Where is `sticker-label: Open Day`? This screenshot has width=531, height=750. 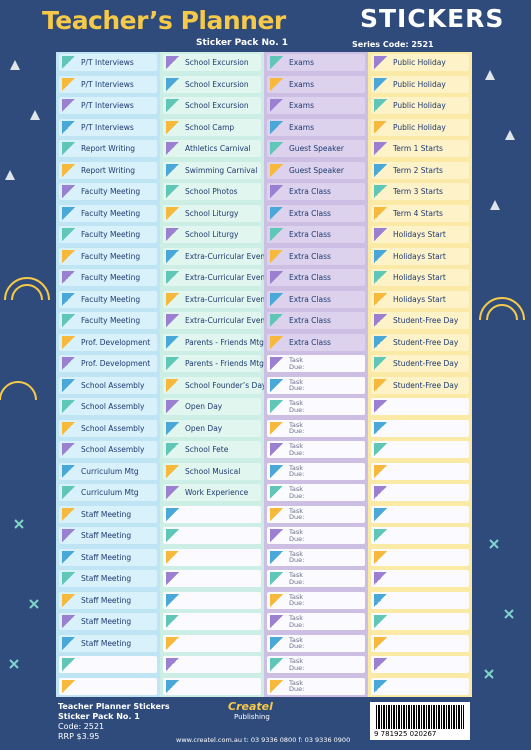
sticker-label: Open Day is located at coordinates (204, 406).